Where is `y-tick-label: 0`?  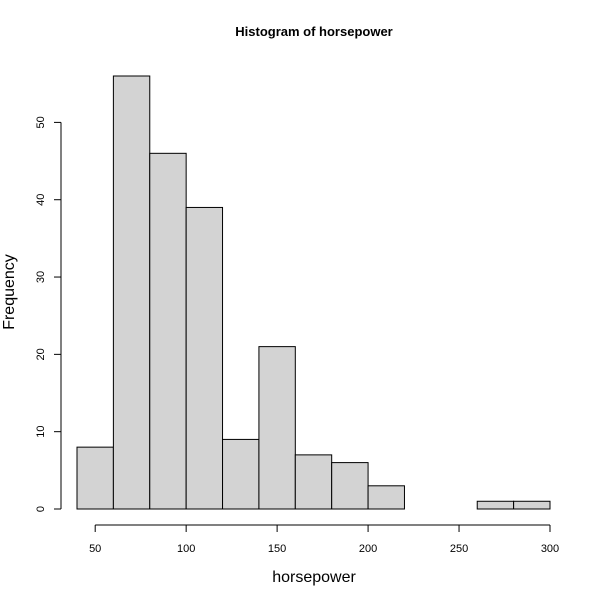 y-tick-label: 0 is located at coordinates (41, 509).